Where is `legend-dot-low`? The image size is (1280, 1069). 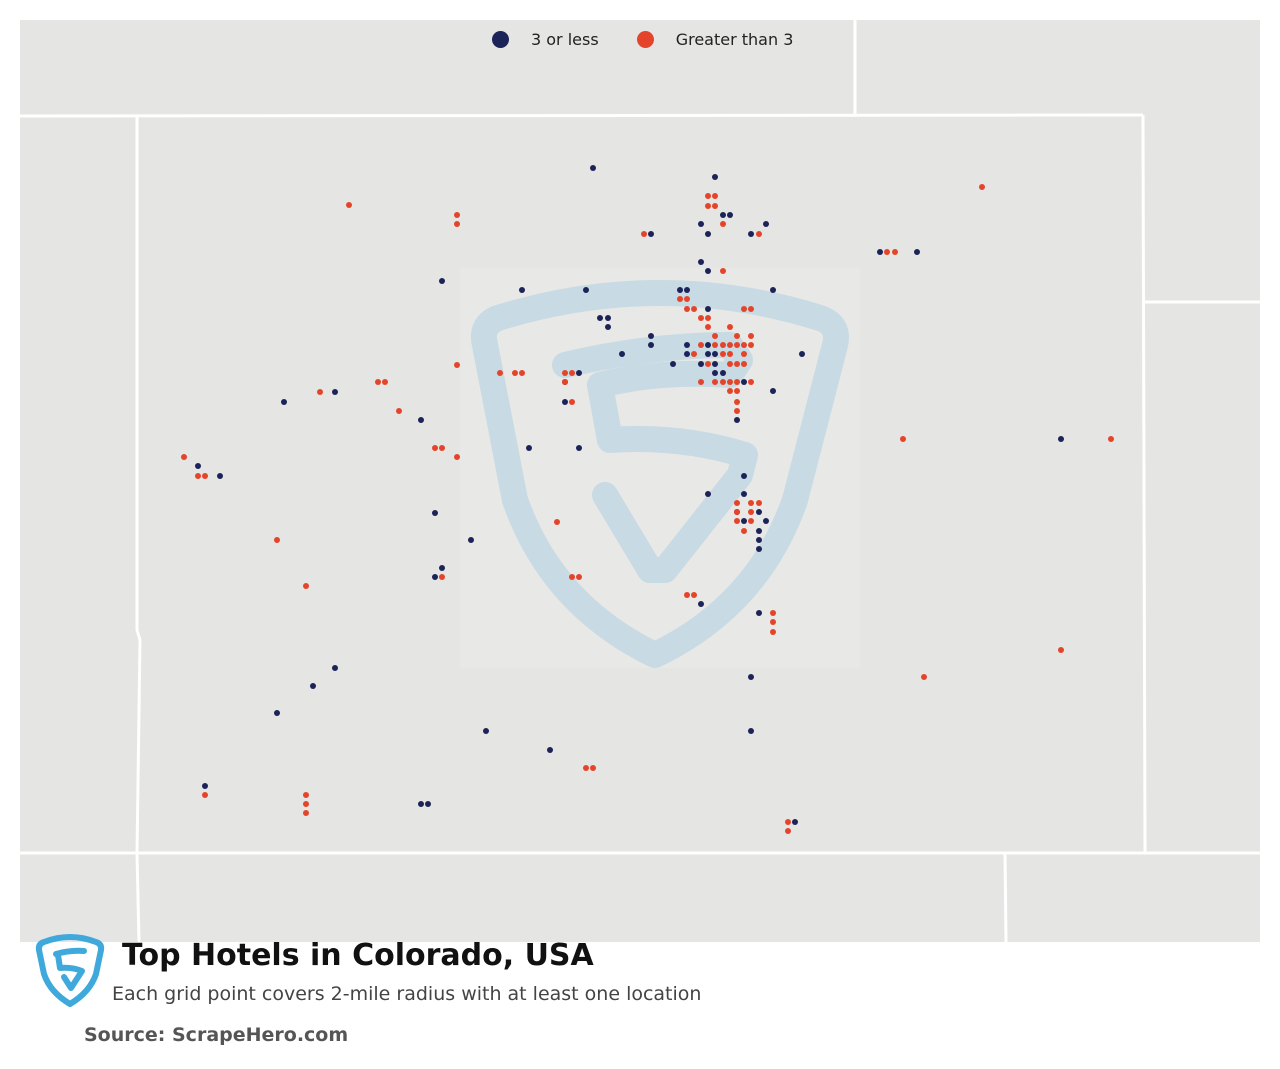 legend-dot-low is located at coordinates (500, 39).